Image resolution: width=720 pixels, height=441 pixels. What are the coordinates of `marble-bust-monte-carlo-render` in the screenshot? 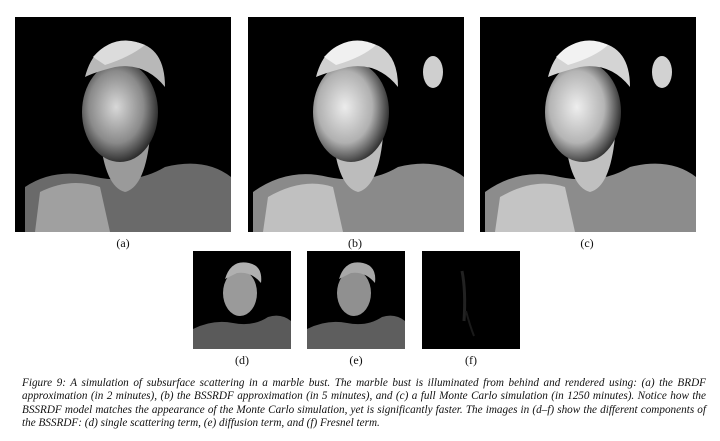 It's located at (588, 124).